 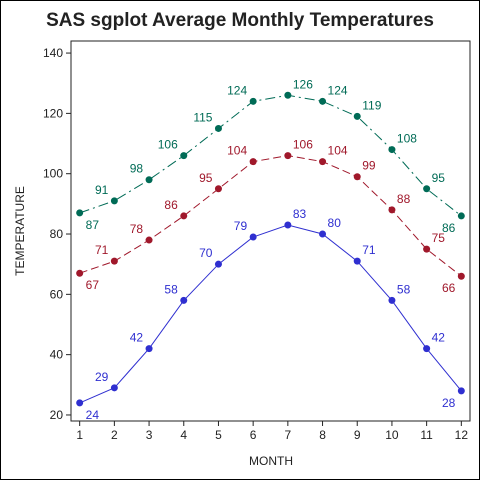 I want to click on x-tick-label: 5, so click(x=218, y=435).